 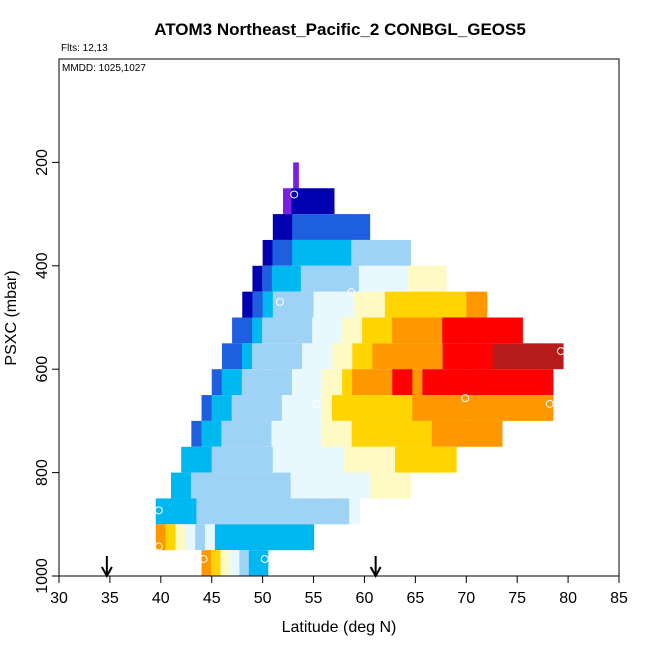 I want to click on y-axis: 200 400 600 800 1000, so click(x=46, y=371).